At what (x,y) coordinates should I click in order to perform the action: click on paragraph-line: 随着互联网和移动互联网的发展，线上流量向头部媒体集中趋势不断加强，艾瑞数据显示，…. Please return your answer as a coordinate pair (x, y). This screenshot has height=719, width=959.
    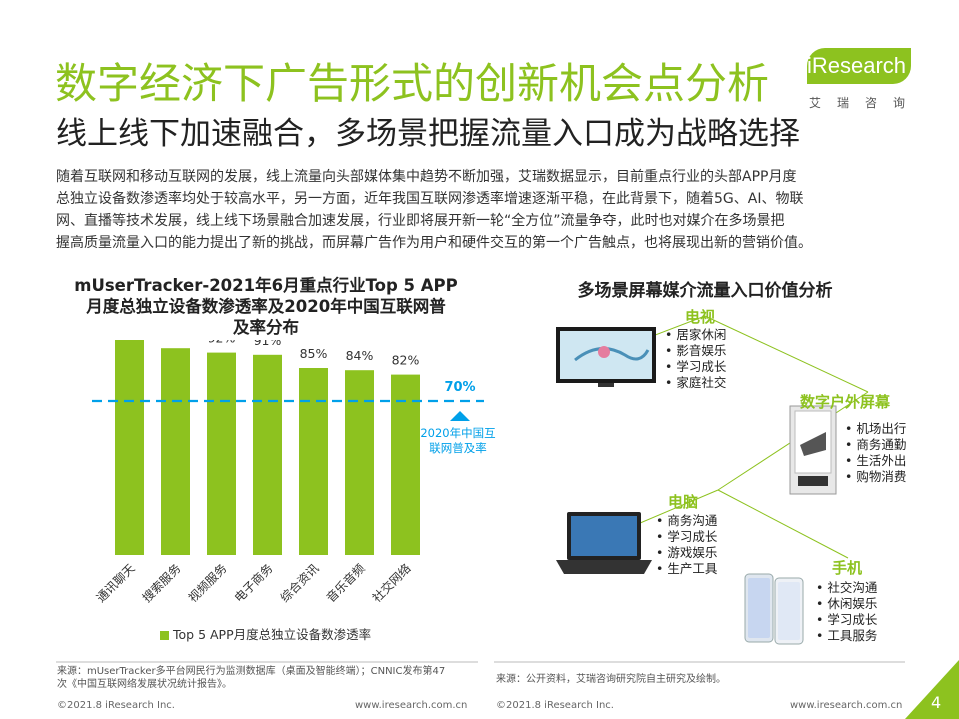
    Looking at the image, I should click on (426, 177).